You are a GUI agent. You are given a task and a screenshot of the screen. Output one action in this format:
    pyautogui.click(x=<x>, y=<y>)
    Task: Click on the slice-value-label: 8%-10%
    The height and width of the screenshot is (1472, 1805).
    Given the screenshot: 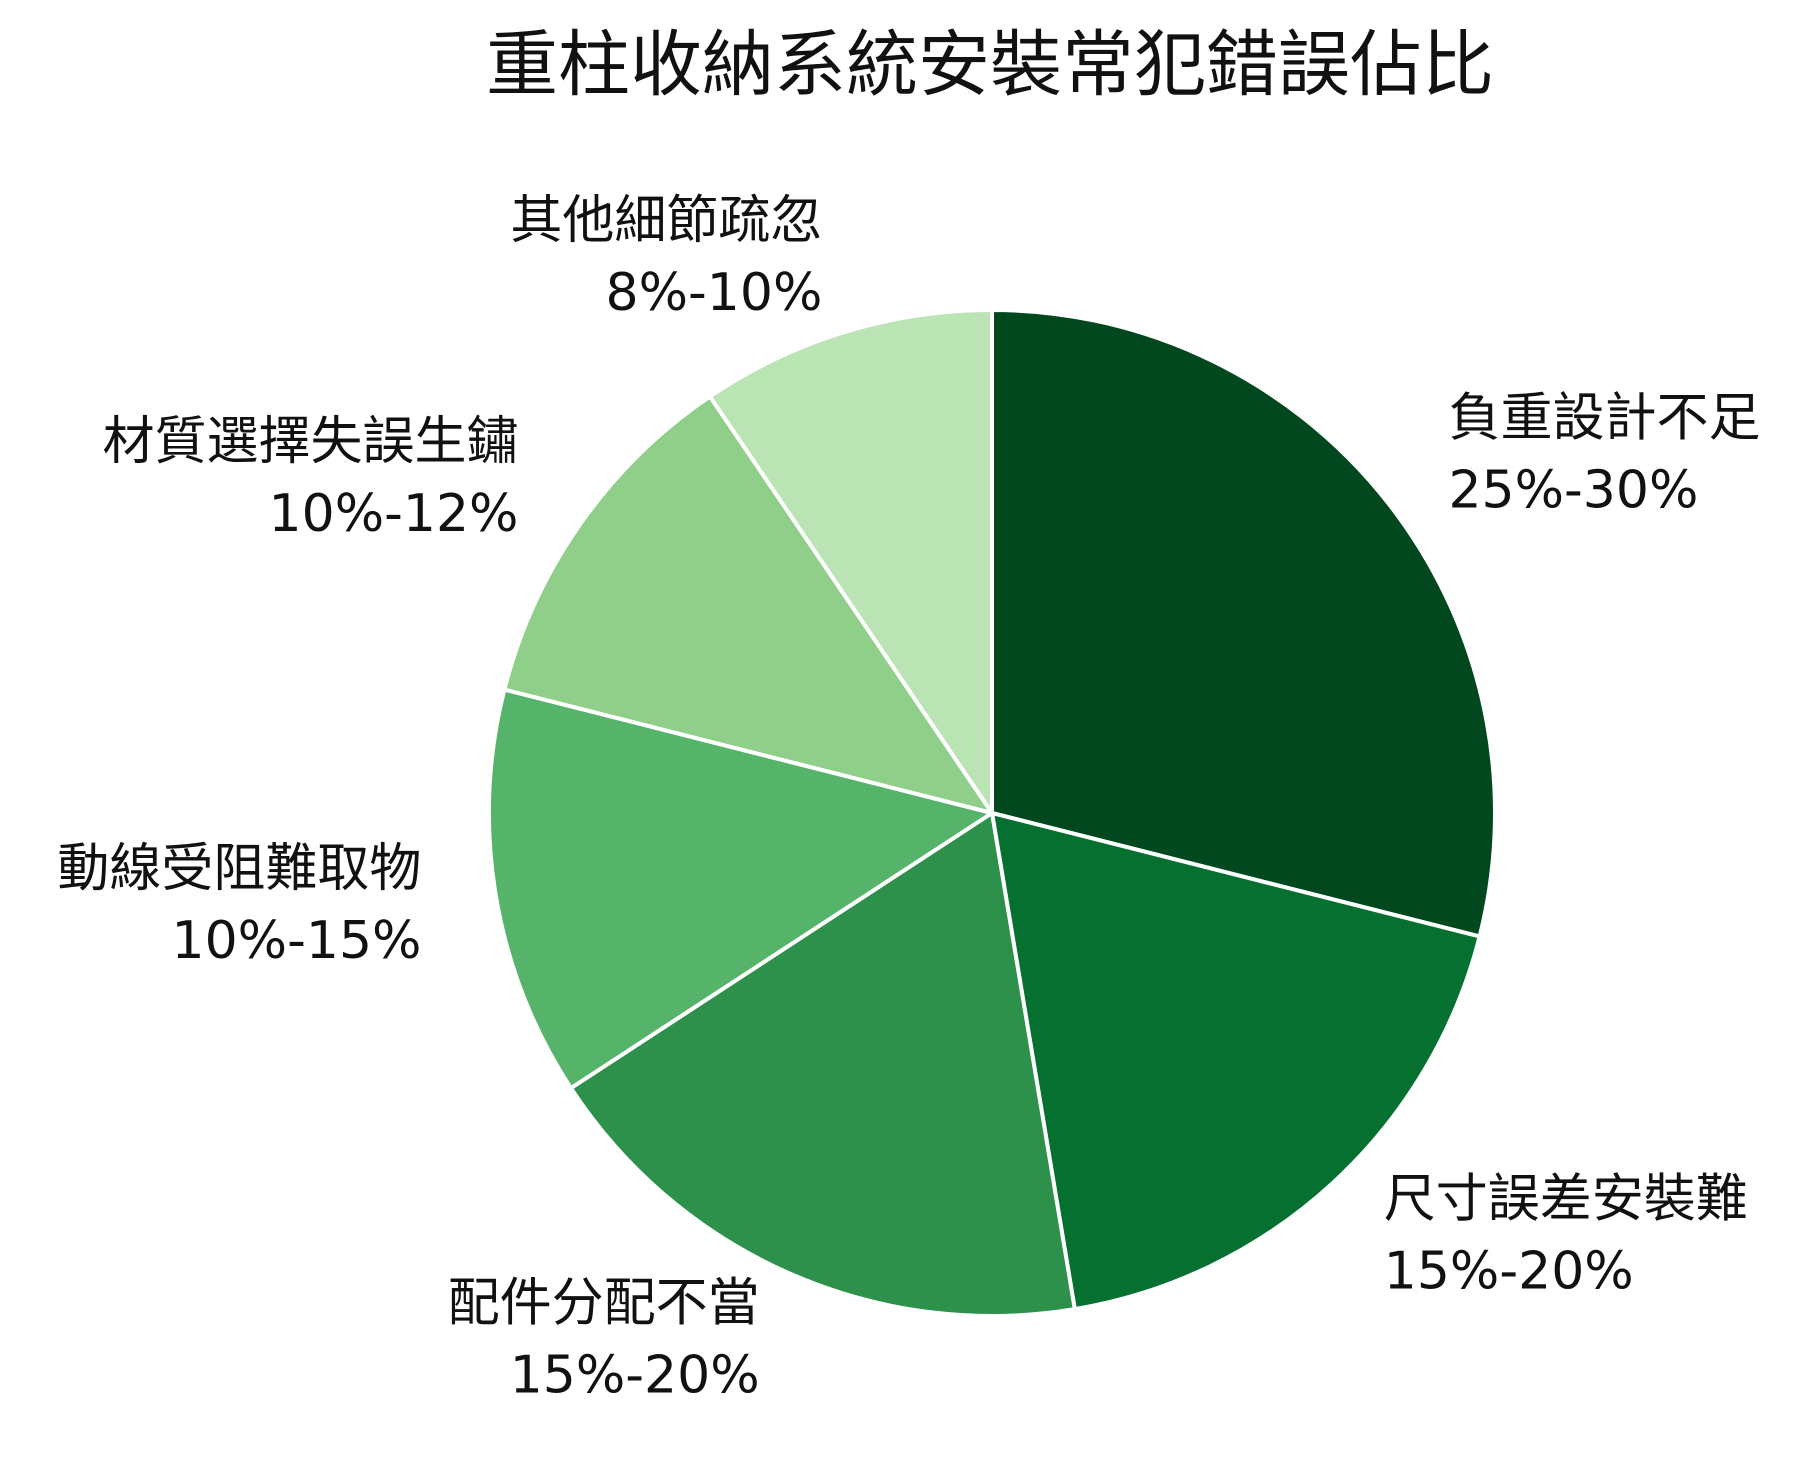 What is the action you would take?
    pyautogui.click(x=714, y=293)
    